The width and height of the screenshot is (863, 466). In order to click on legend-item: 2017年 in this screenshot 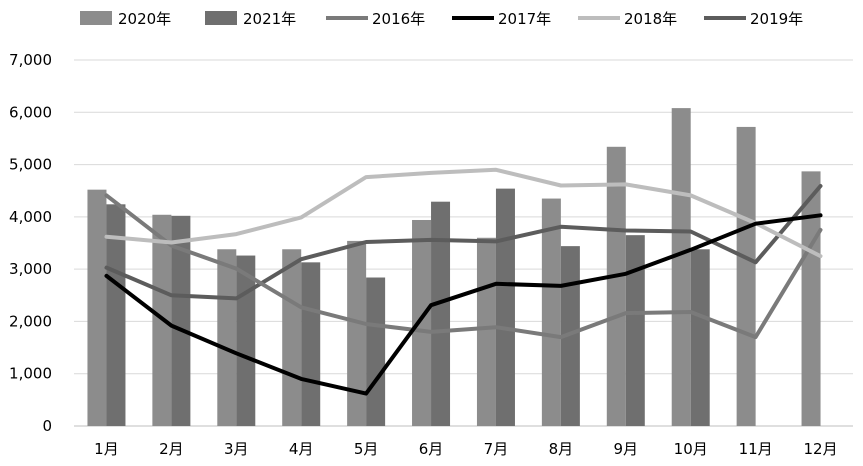, I will do `click(501, 19)`.